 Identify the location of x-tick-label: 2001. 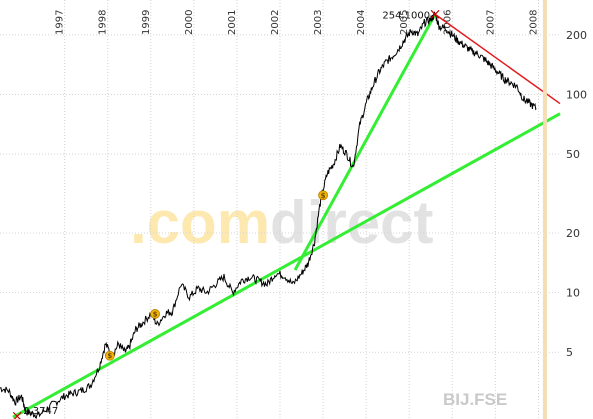
(232, 22).